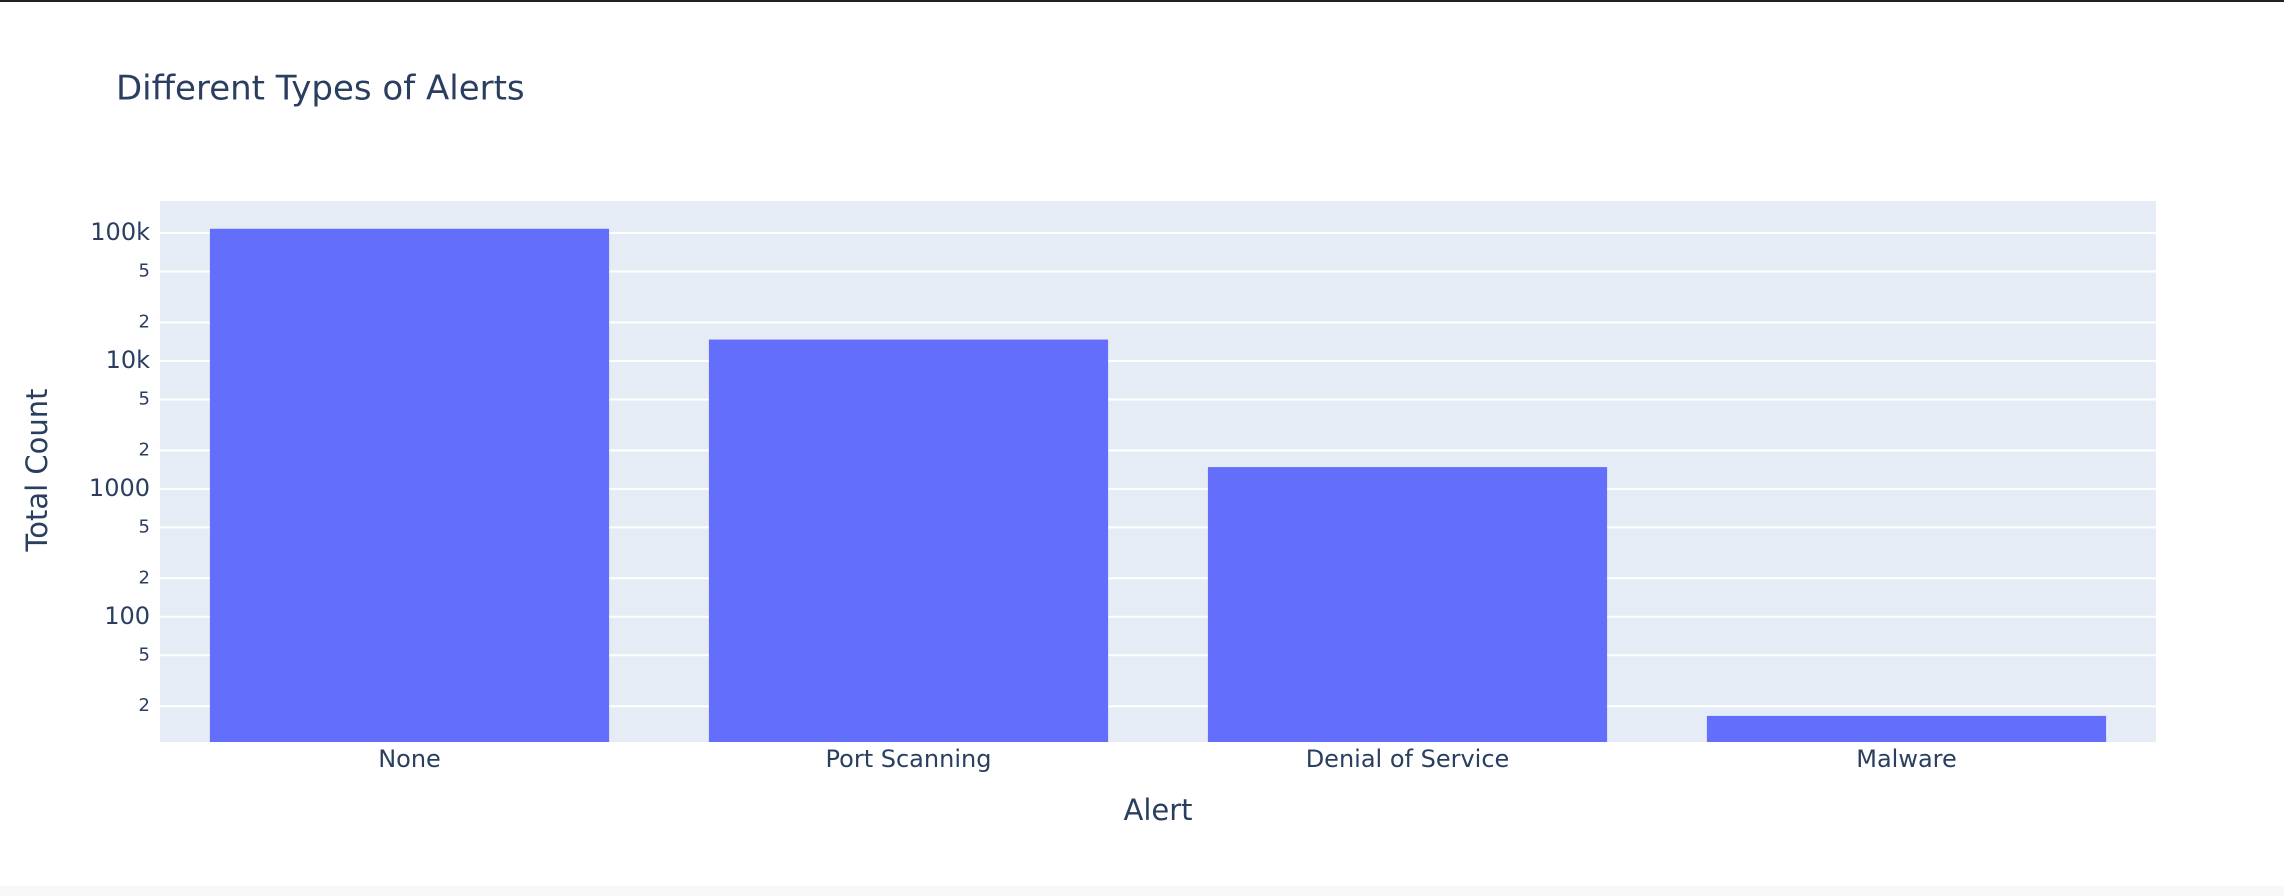 This screenshot has width=2284, height=896. I want to click on x-tick-label: Port Scanning, so click(909, 759).